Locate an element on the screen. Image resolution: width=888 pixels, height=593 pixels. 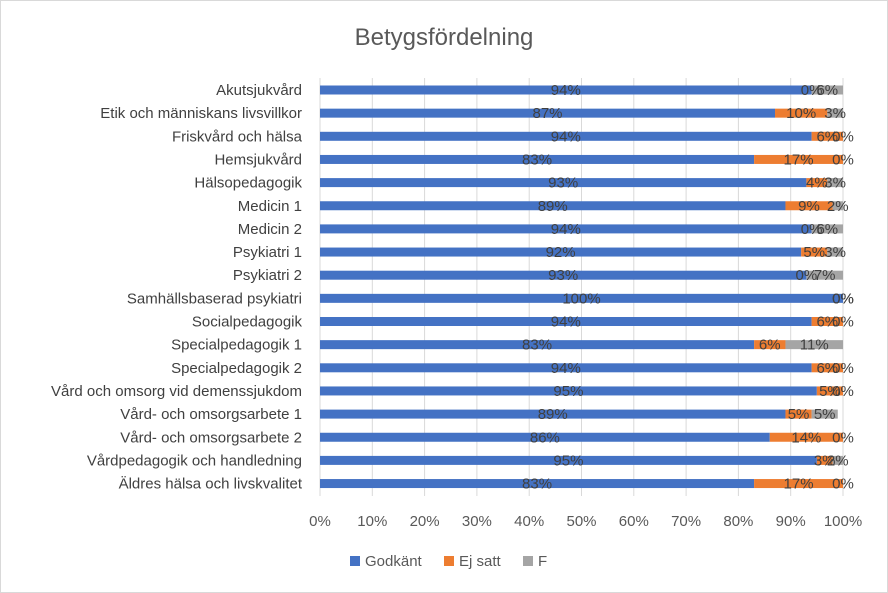
data-label: 4% is located at coordinates (817, 183).